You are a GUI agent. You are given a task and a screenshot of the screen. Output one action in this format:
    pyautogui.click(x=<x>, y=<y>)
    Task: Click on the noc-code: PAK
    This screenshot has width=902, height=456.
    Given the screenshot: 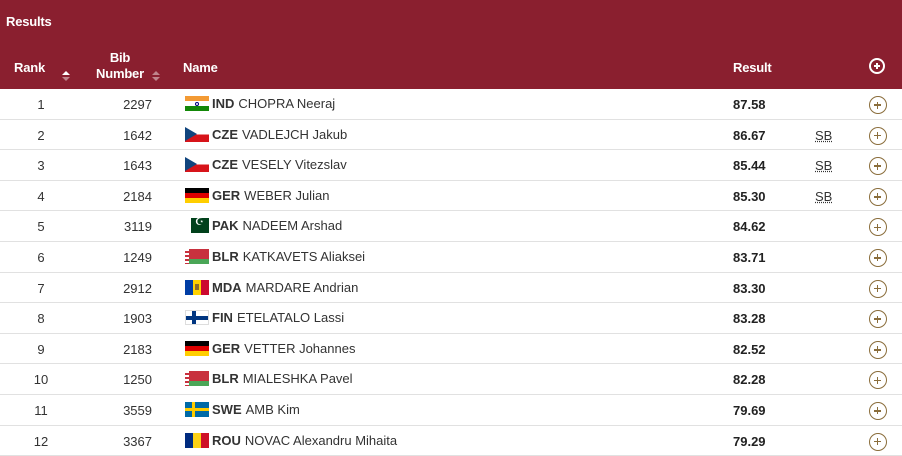 What is the action you would take?
    pyautogui.click(x=225, y=226)
    